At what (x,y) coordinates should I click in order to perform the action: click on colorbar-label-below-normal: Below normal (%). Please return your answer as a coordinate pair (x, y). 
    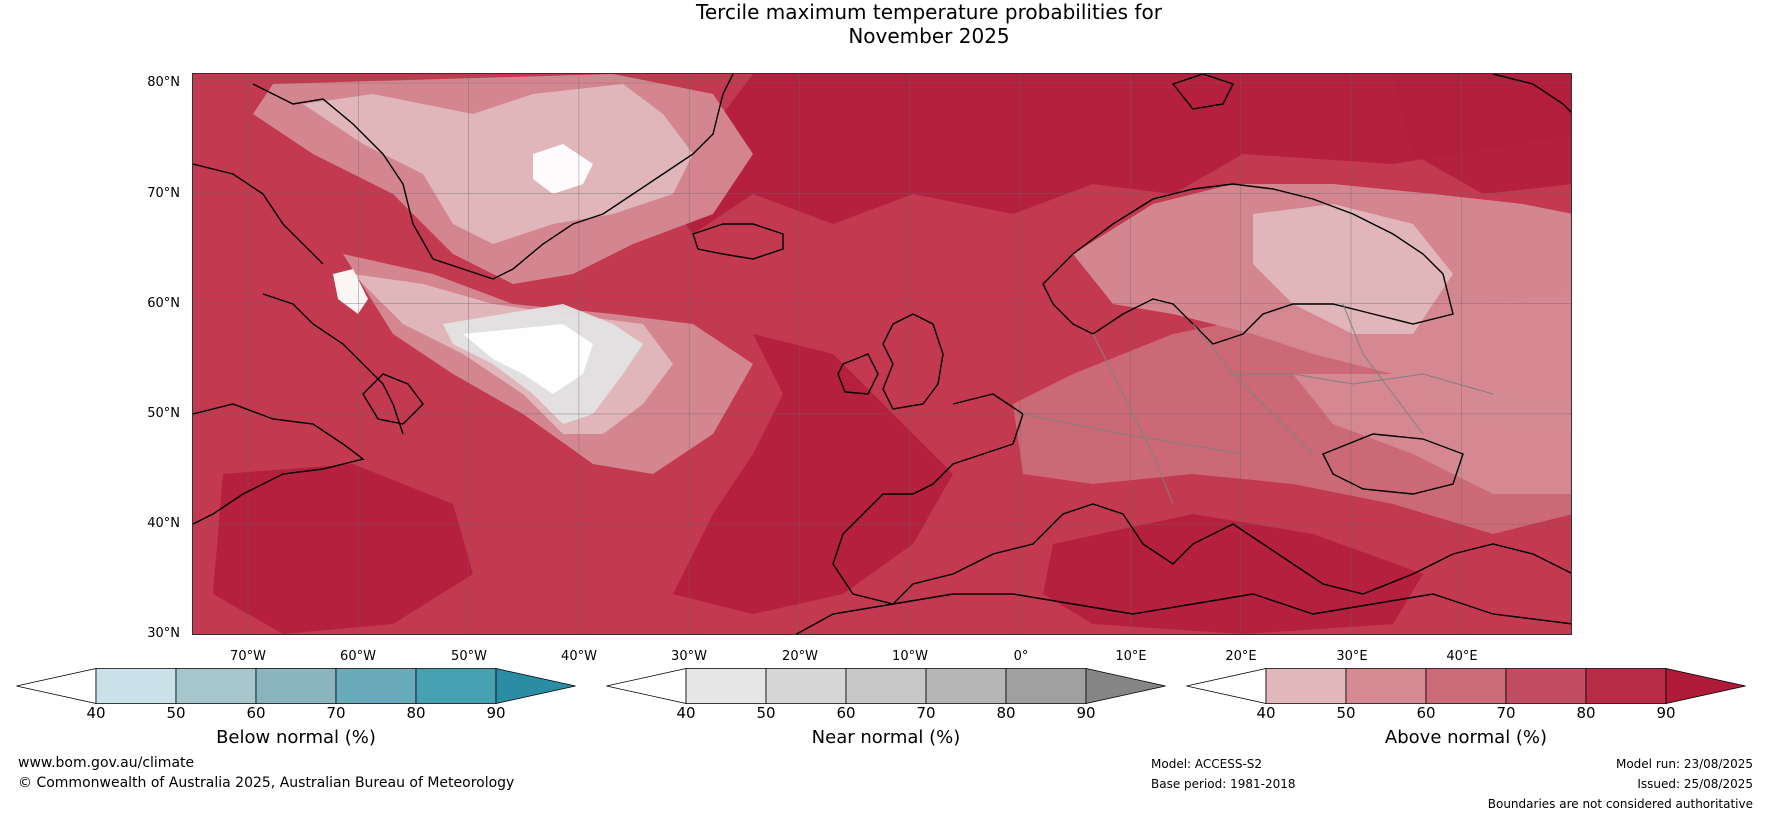
    Looking at the image, I should click on (296, 737).